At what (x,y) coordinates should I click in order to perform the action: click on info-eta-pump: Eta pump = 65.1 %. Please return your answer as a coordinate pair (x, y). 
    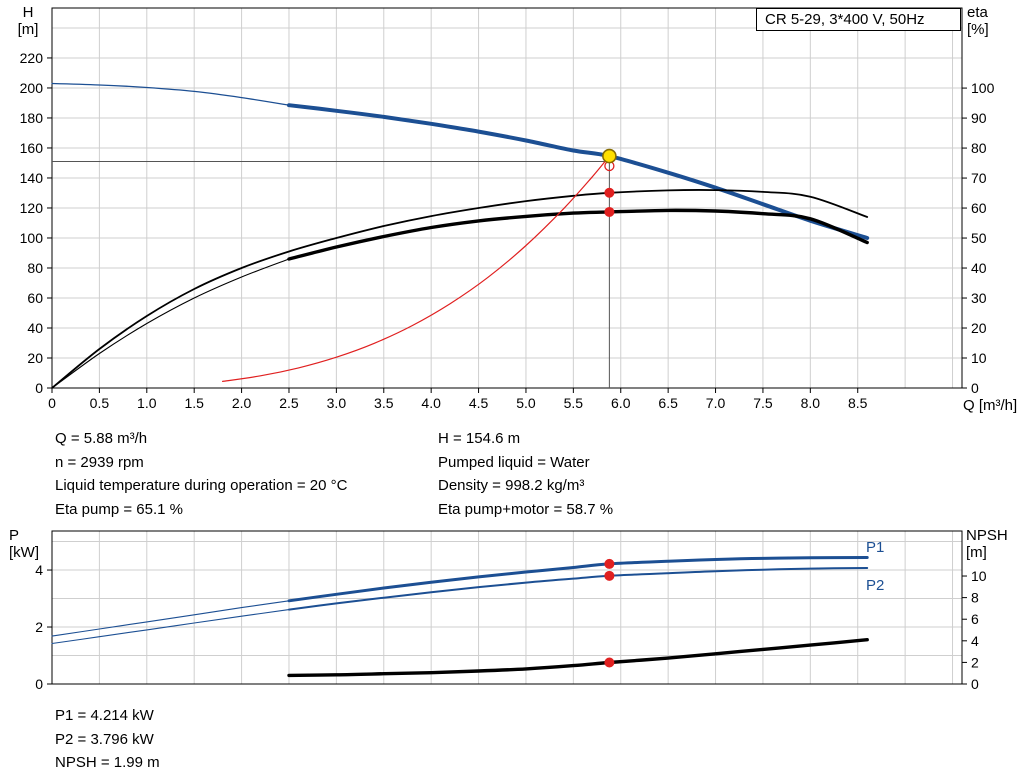
    Looking at the image, I should click on (119, 509).